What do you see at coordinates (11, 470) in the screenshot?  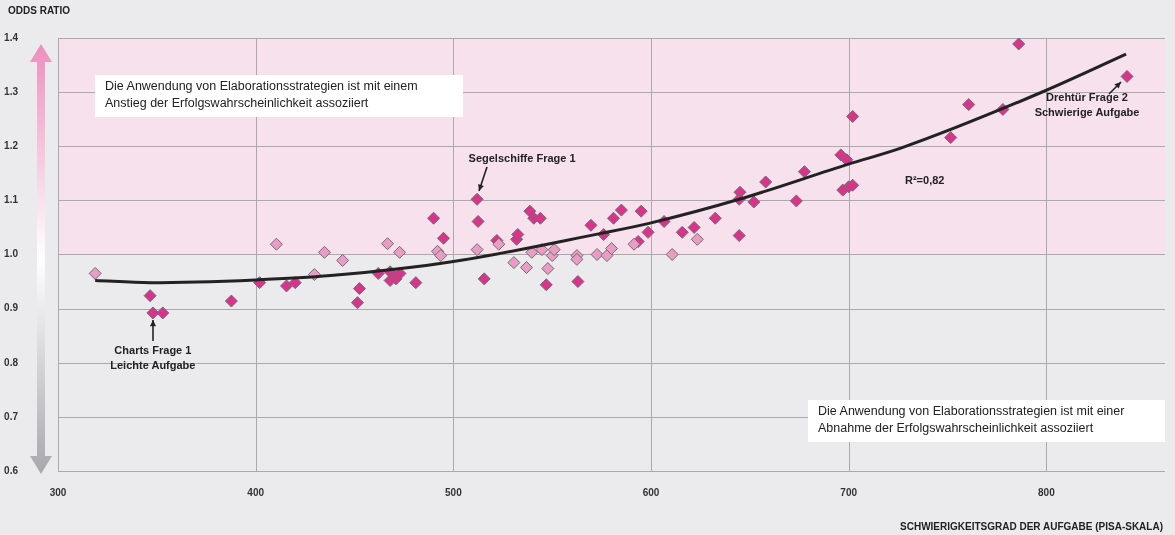 I see `y-tick-label: 0.6` at bounding box center [11, 470].